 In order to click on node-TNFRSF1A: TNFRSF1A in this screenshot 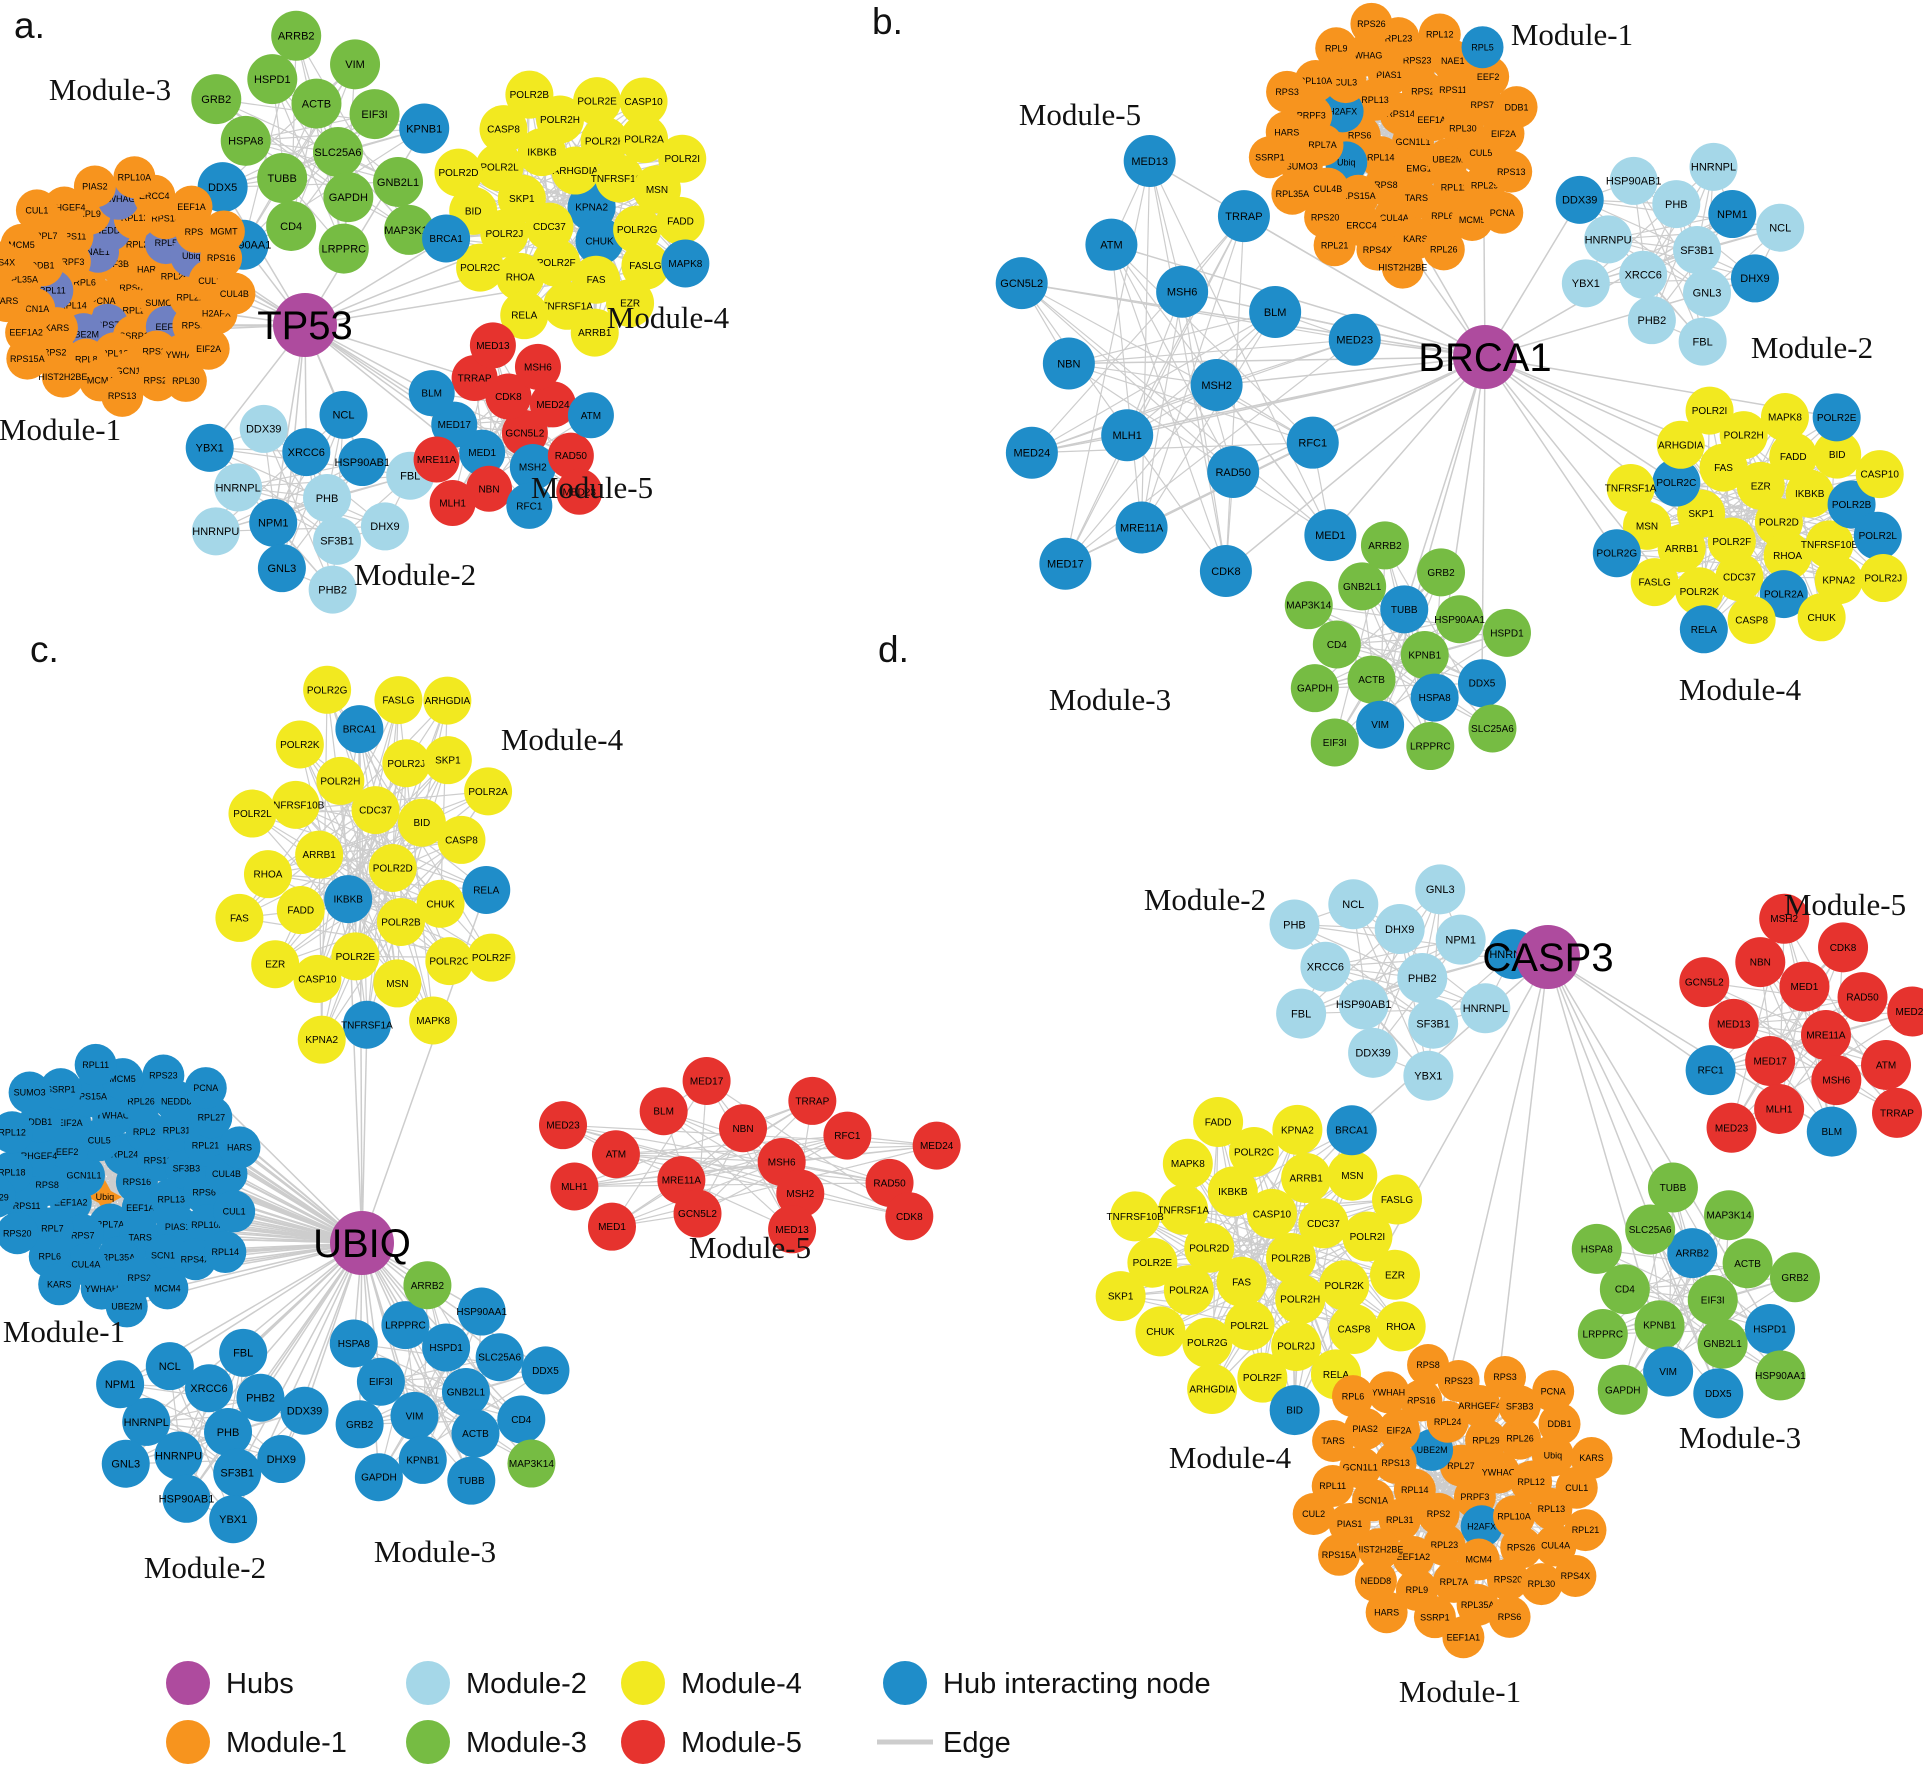, I will do `click(367, 1024)`.